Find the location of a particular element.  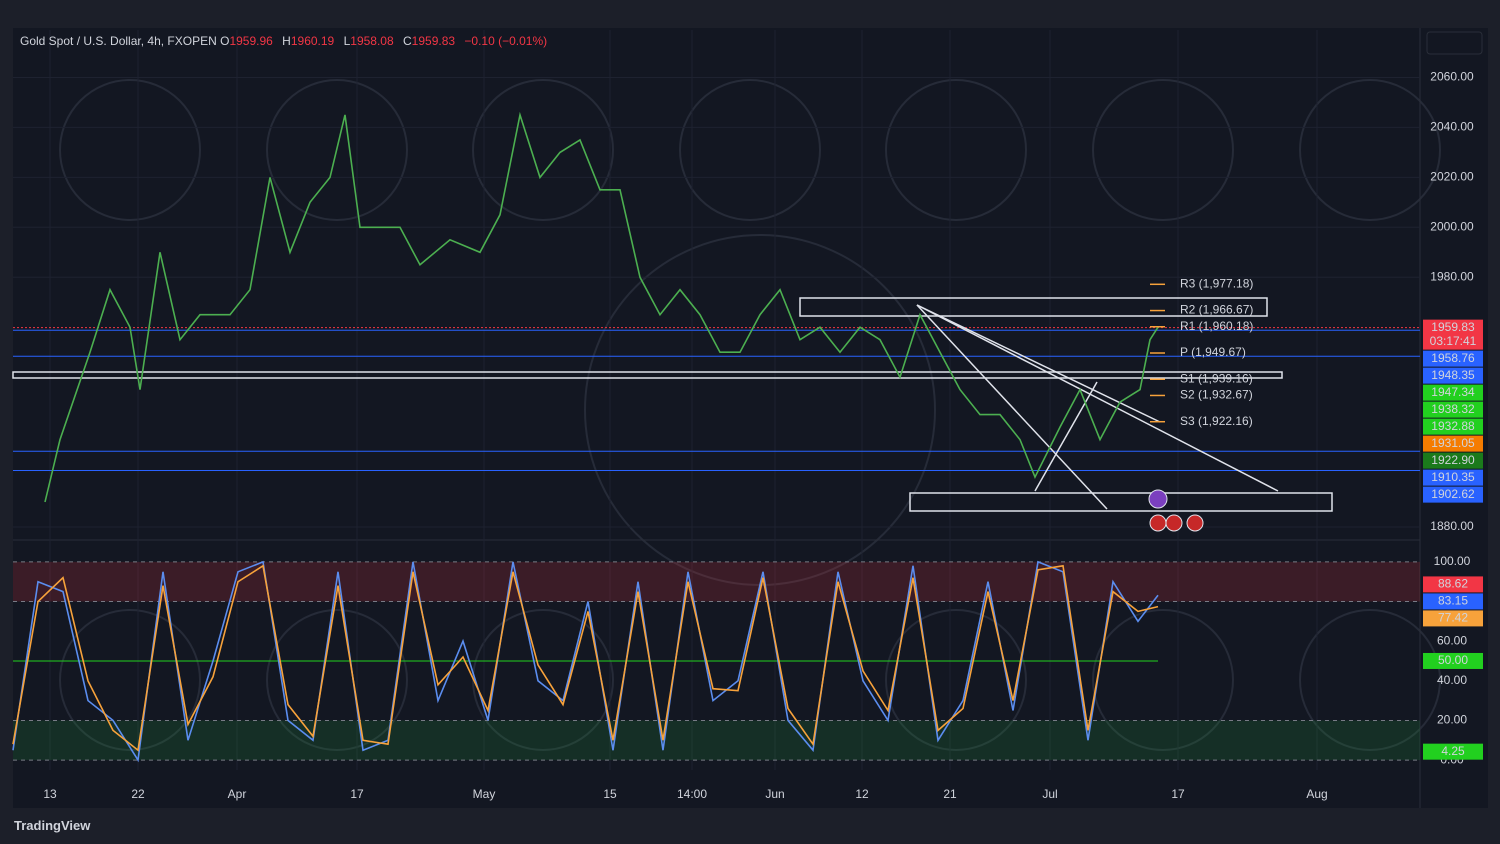

price-label: 1948.35 is located at coordinates (1453, 375).